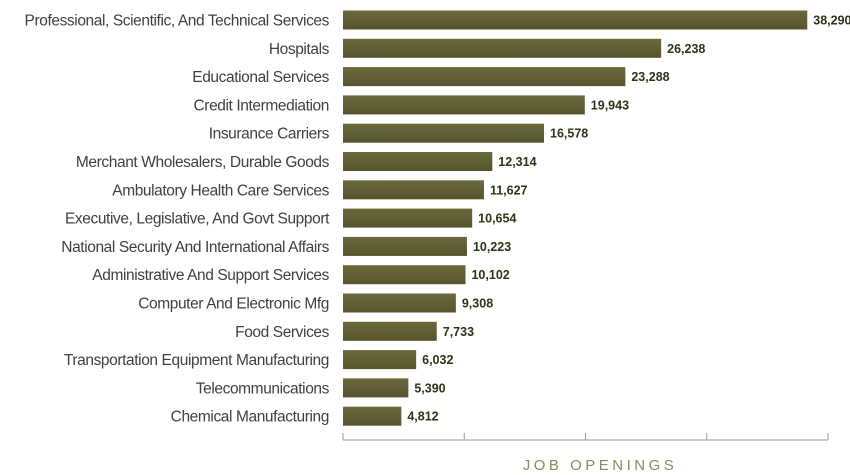 Image resolution: width=850 pixels, height=475 pixels. Describe the element at coordinates (569, 134) in the screenshot. I see `value-label: 16,578` at that location.